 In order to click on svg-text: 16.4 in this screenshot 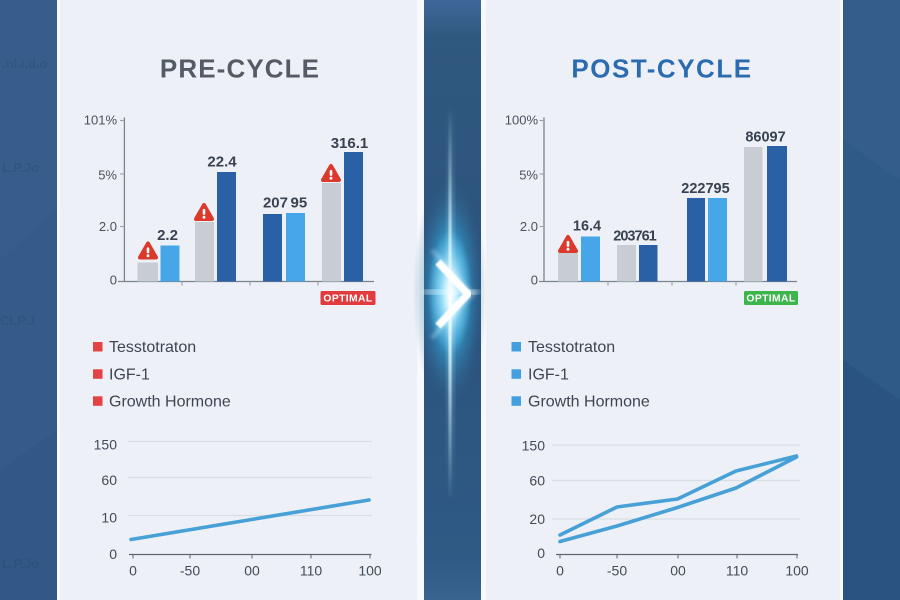, I will do `click(587, 227)`.